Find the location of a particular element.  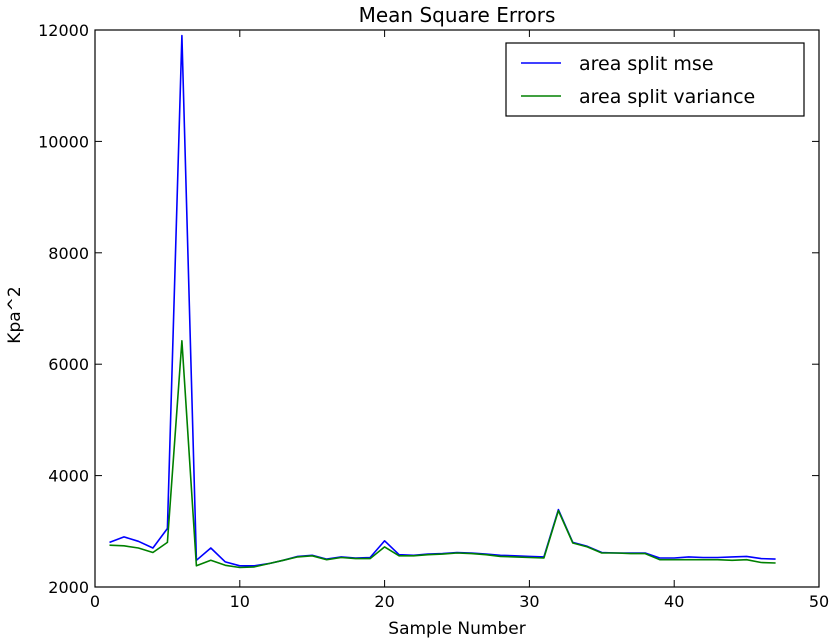

chart-title: Mean Square Errors is located at coordinates (457, 15).